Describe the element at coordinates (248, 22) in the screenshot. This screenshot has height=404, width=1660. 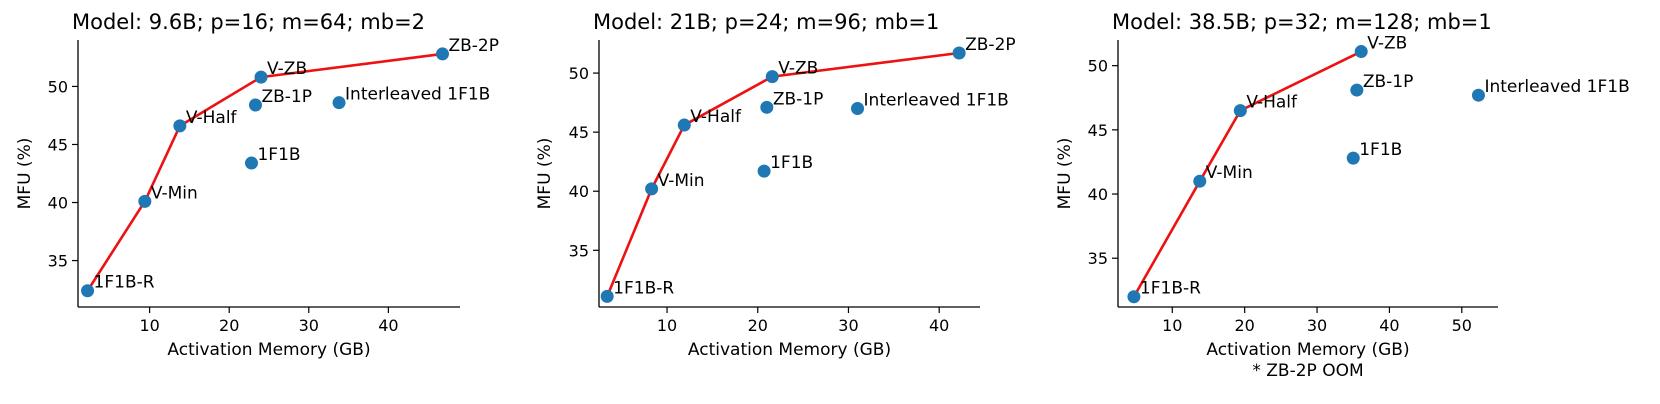
I see `chart-title: Model: 9.6B; p=16; m=64; mb=2` at that location.